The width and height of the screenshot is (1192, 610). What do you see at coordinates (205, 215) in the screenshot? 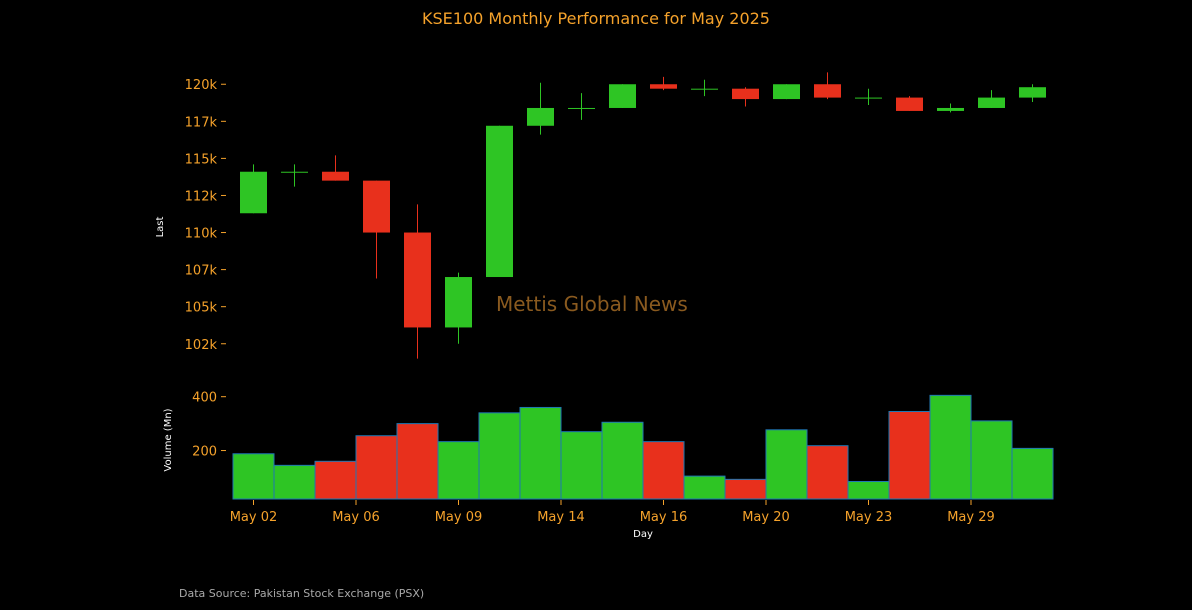
I see `price-y-axis: 102k 105k 107k 110k 112k 115k 117k 120k` at bounding box center [205, 215].